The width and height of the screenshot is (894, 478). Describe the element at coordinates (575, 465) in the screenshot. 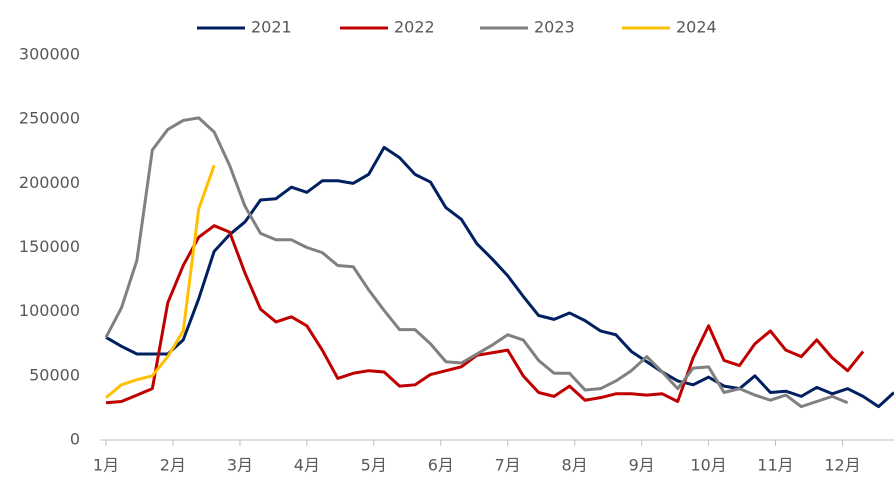

I see `x-tick-label: 8月` at that location.